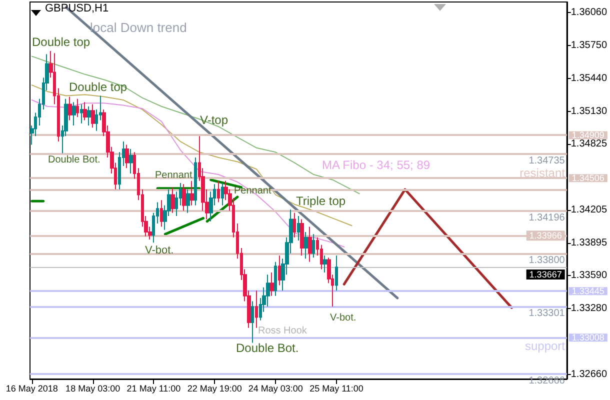  Describe the element at coordinates (32, 389) in the screenshot. I see `x-tick-label: 16 May 2018` at that location.